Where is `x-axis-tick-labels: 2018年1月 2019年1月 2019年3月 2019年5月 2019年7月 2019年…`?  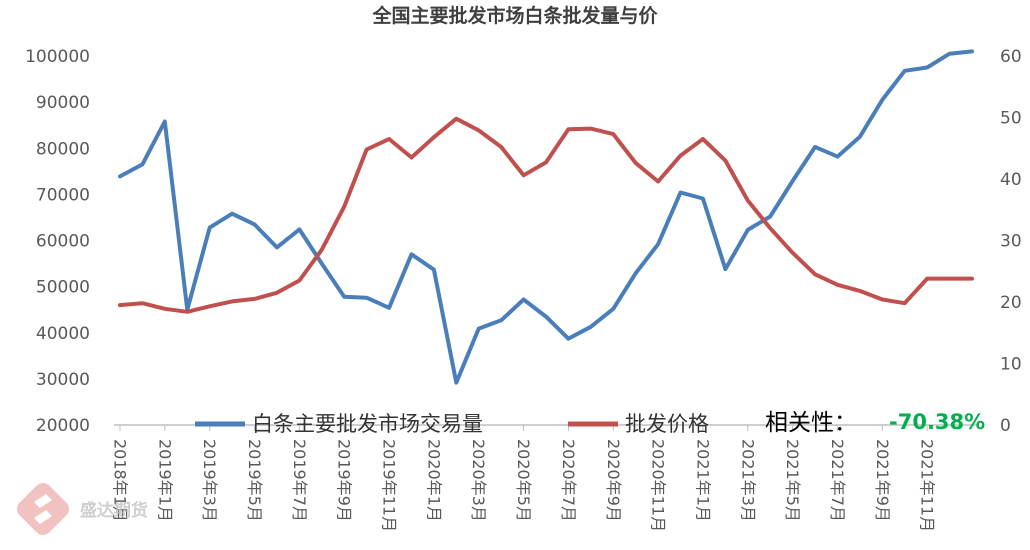 x-axis-tick-labels: 2018年1月 2019年1月 2019年3月 2019年5月 2019年7月 2019年… is located at coordinates (524, 485).